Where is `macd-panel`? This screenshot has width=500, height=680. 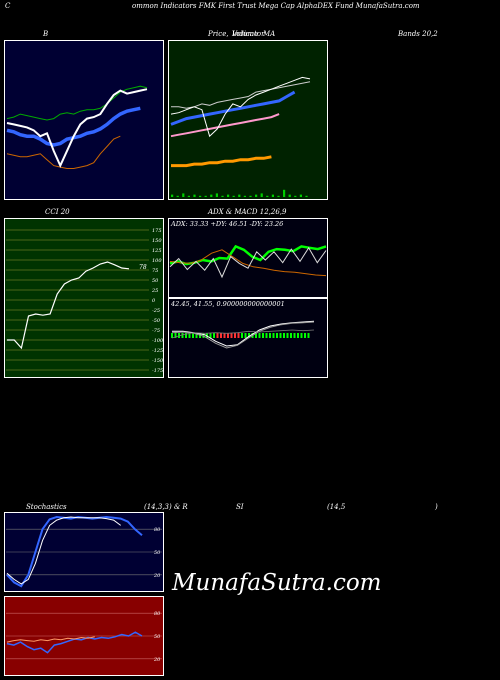
macd-panel is located at coordinates (248, 338).